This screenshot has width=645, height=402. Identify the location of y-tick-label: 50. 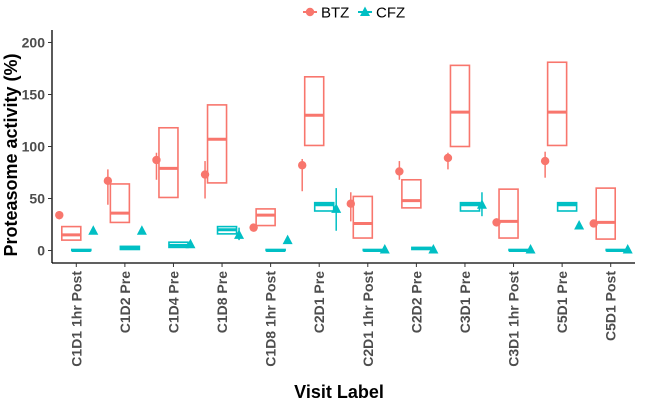
(37, 199).